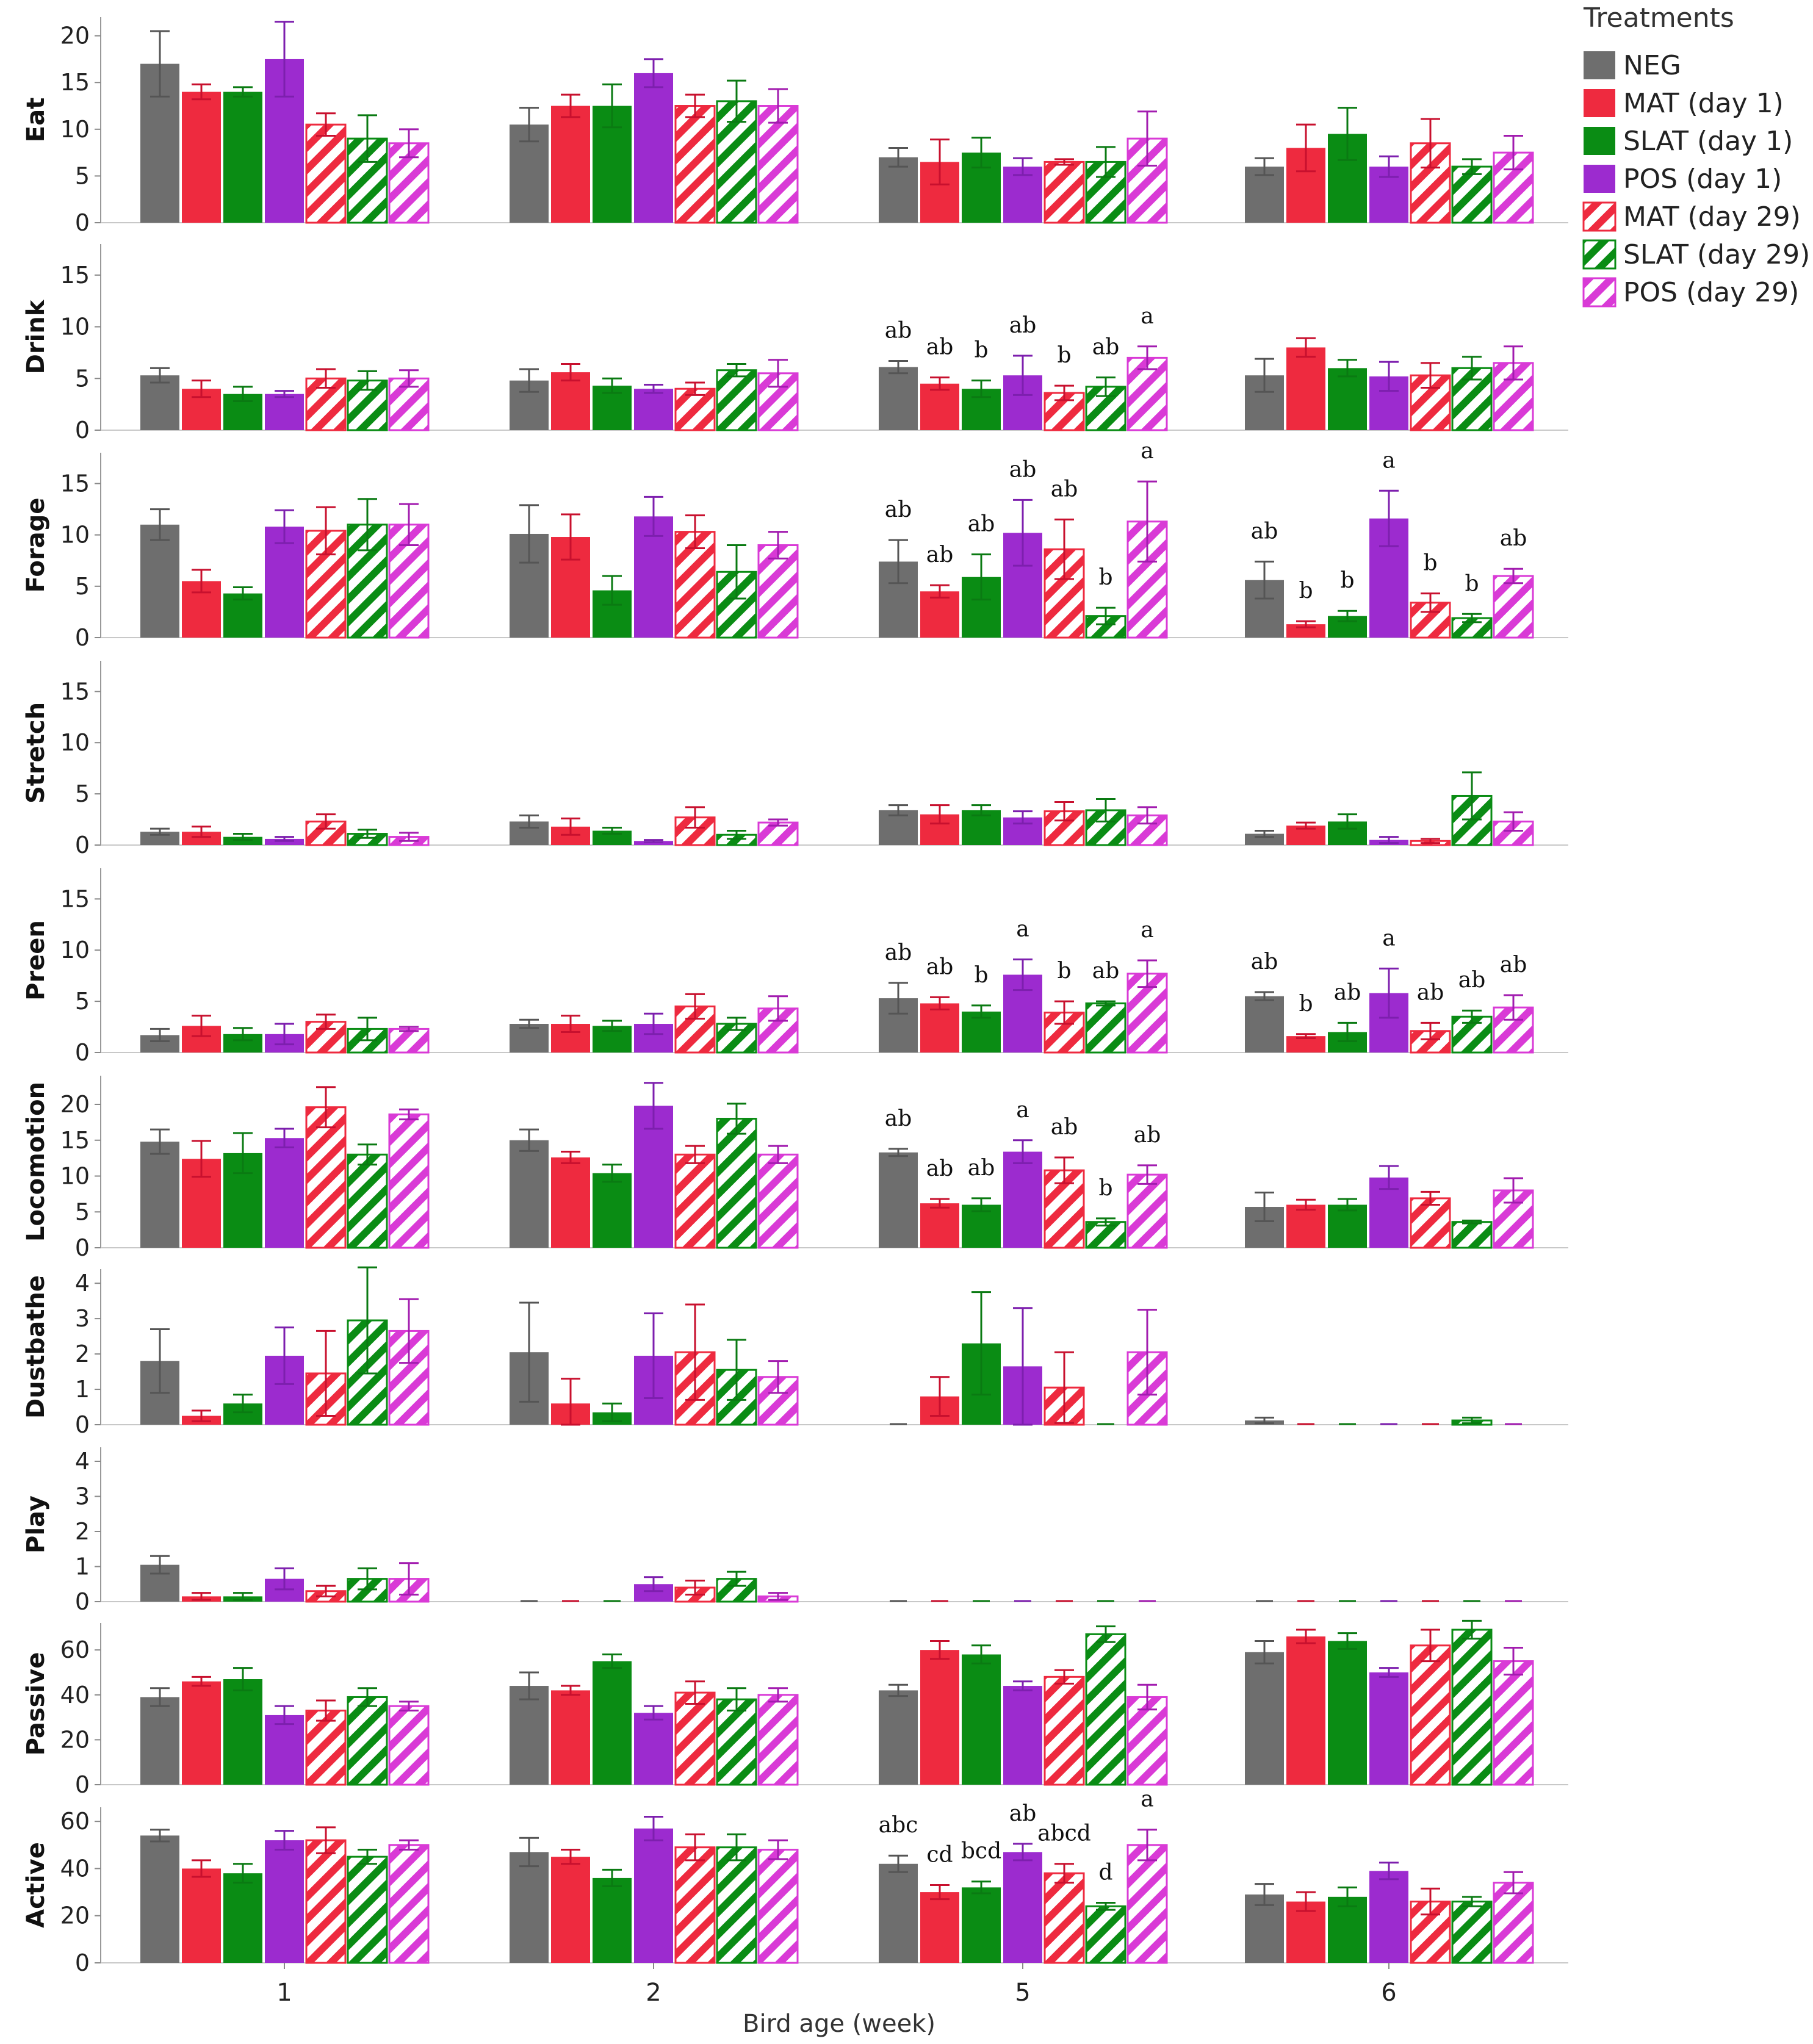  What do you see at coordinates (1683, 180) in the screenshot?
I see `legend-item-pos-day-1: POS (day 1)` at bounding box center [1683, 180].